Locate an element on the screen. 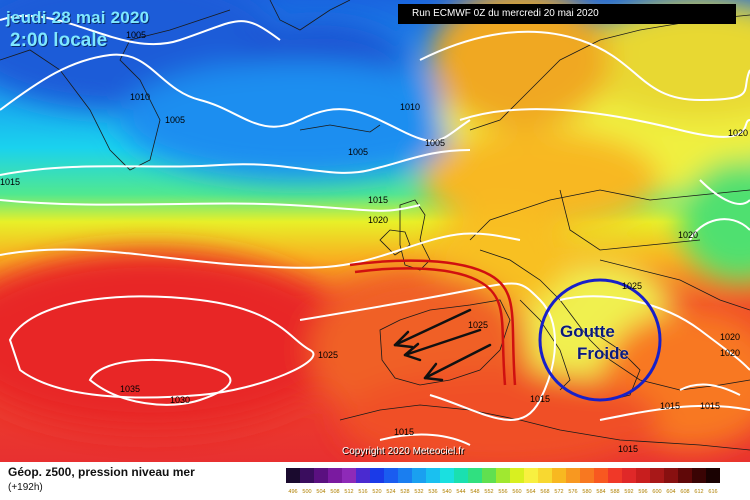  scale-tick-label: 600 is located at coordinates (656, 492).